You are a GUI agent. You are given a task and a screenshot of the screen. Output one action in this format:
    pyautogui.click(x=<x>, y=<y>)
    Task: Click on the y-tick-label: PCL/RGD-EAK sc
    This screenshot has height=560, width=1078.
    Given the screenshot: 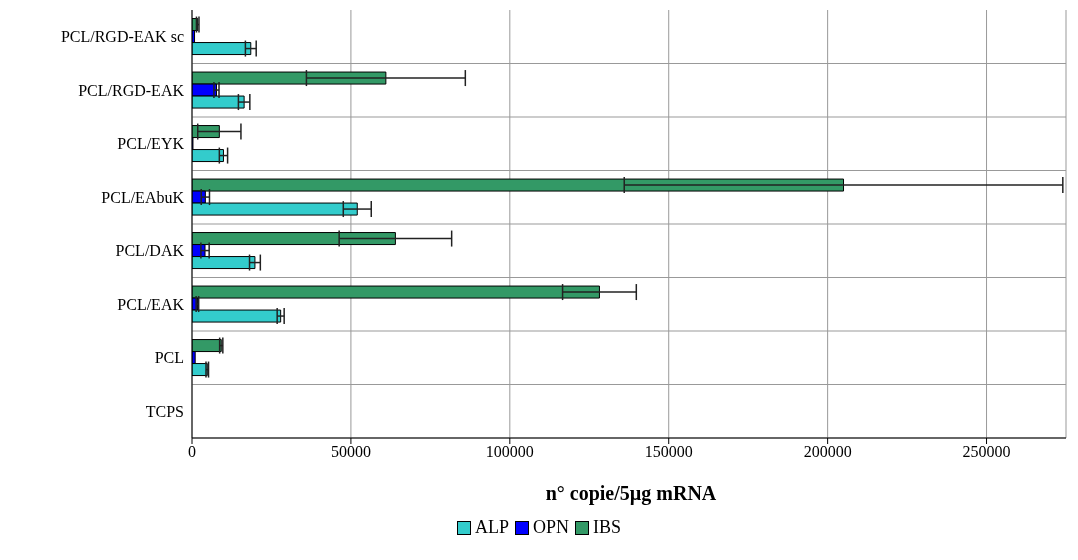 What is the action you would take?
    pyautogui.click(x=122, y=37)
    